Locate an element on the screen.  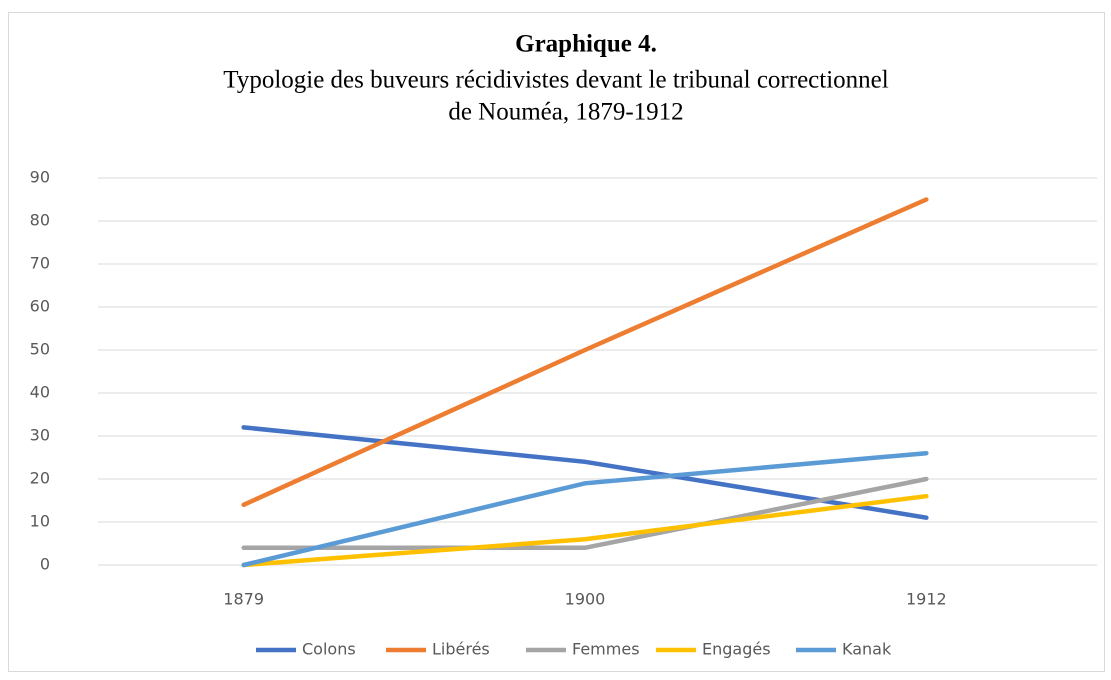
legend-label: Libérés is located at coordinates (461, 649).